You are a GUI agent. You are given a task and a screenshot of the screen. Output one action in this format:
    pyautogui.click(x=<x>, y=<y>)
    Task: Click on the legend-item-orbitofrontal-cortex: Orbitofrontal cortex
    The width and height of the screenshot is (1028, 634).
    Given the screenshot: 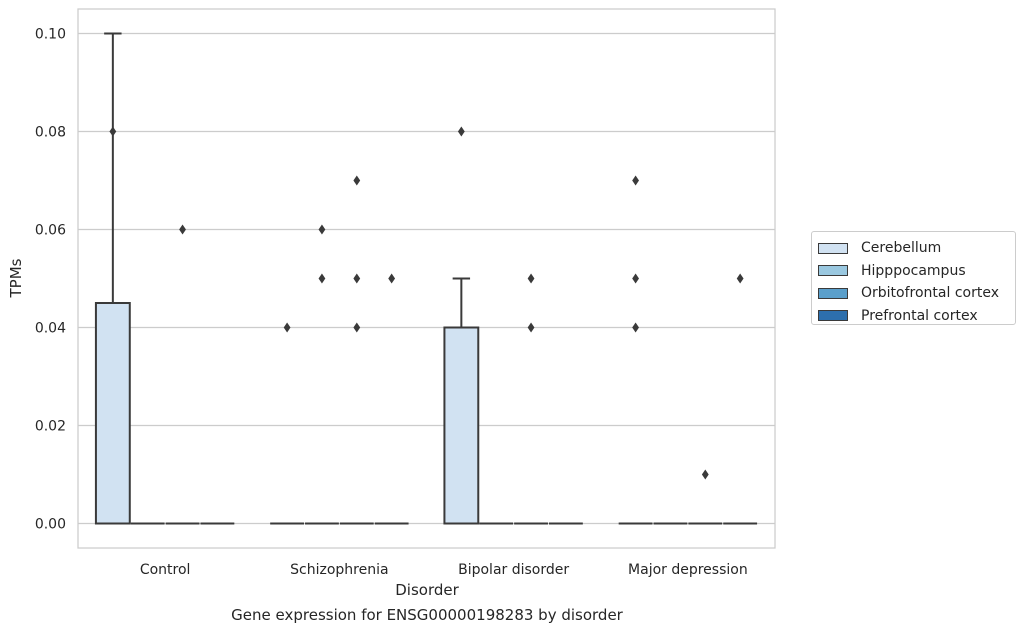 What is the action you would take?
    pyautogui.click(x=916, y=293)
    